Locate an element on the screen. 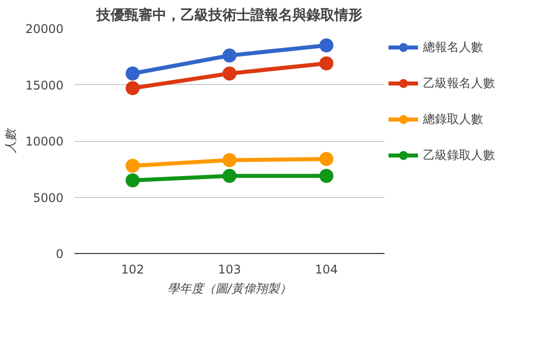 The image size is (536, 341). x-tick-label: 103 is located at coordinates (229, 269).